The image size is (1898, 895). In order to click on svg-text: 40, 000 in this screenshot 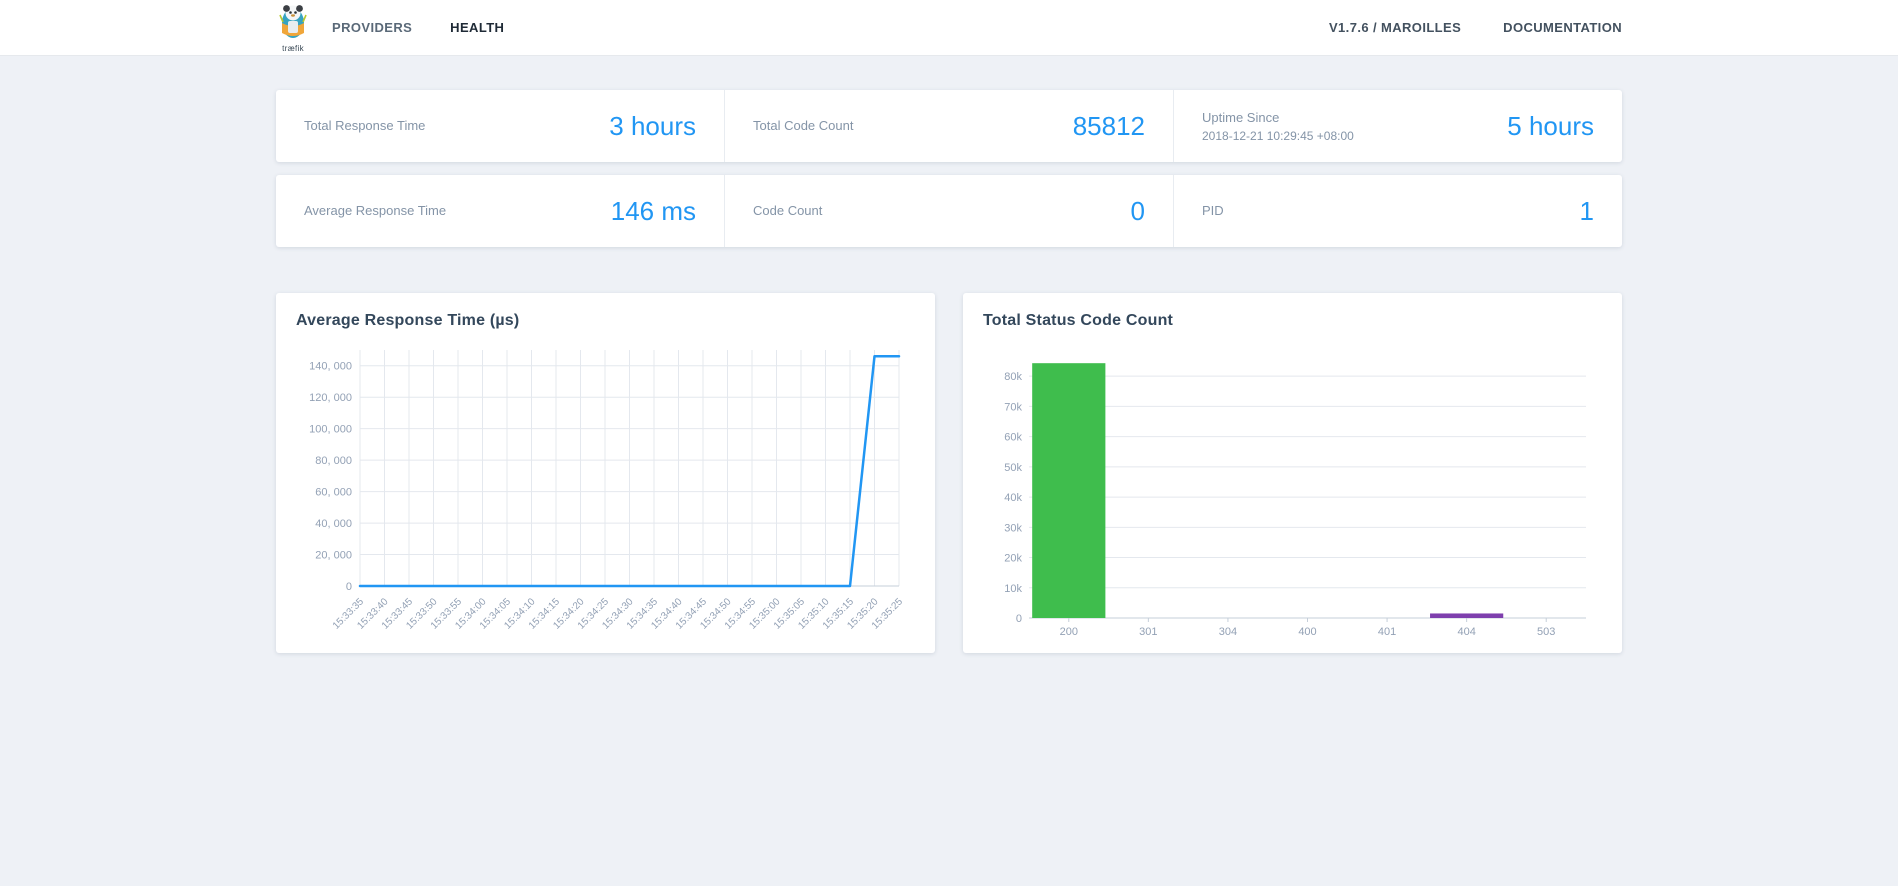, I will do `click(333, 524)`.